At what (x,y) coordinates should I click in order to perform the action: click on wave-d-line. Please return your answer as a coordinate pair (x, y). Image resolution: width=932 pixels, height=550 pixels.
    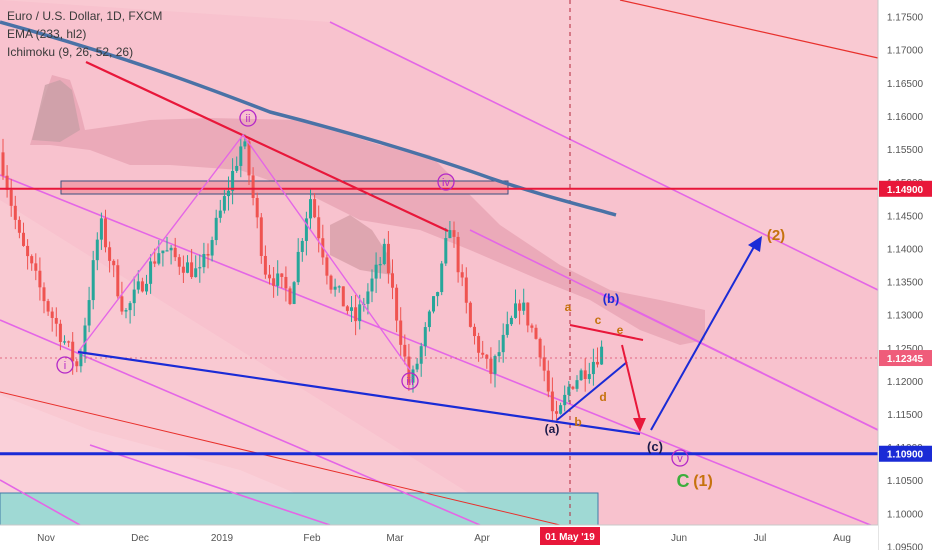
    Looking at the image, I should click on (592, 391).